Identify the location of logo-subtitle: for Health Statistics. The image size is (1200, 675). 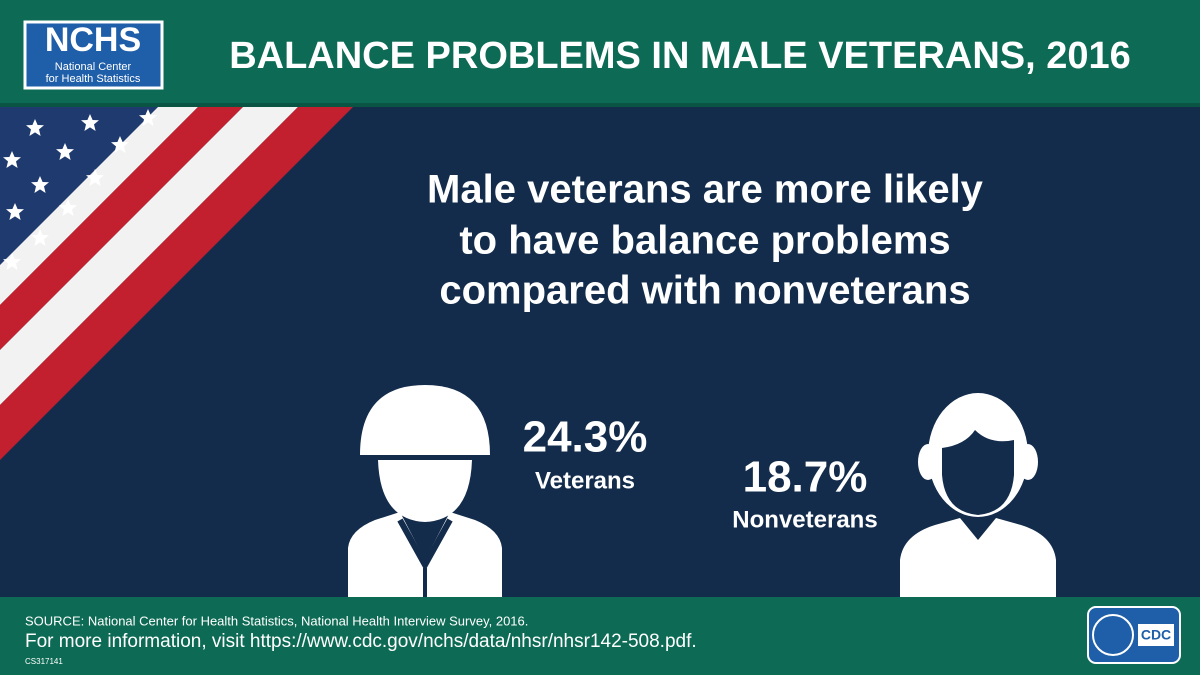
(93, 79).